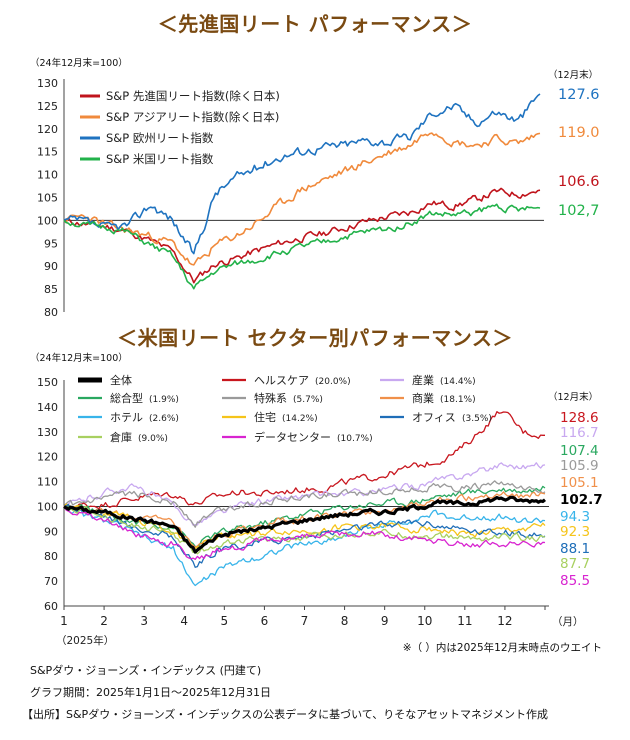 This screenshot has height=740, width=630. What do you see at coordinates (47, 407) in the screenshot?
I see `y-tick-label: 140` at bounding box center [47, 407].